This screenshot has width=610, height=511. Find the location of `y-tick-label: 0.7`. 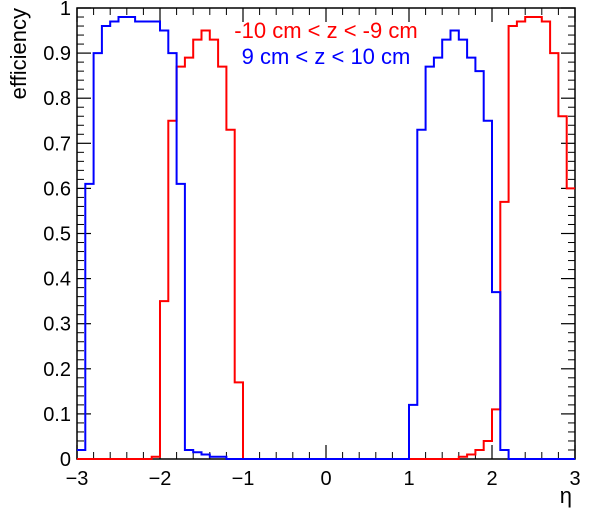

y-tick-label: 0.7 is located at coordinates (57, 144).